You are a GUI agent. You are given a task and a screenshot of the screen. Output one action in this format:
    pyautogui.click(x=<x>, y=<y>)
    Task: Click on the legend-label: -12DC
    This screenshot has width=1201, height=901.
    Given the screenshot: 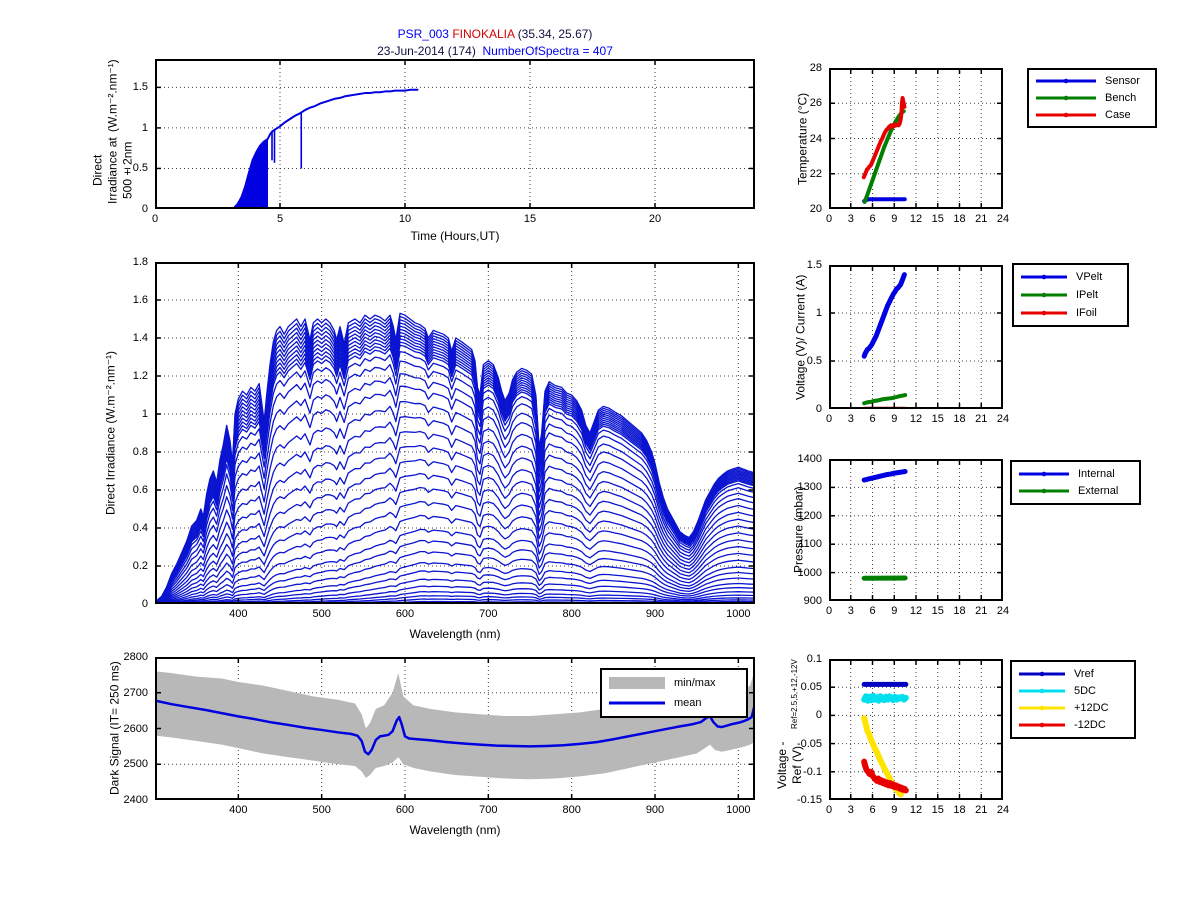 What is the action you would take?
    pyautogui.click(x=1090, y=725)
    